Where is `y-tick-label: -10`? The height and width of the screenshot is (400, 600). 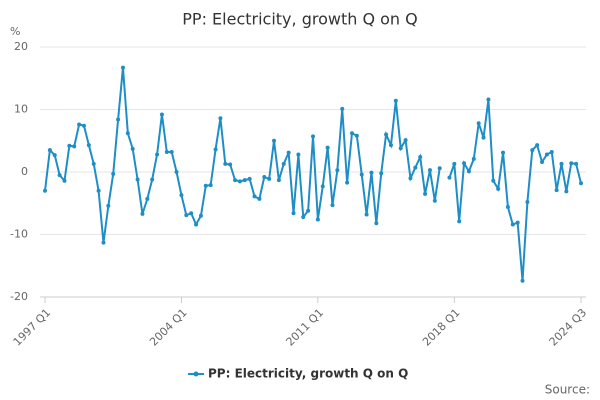 y-tick-label: -10 is located at coordinates (19, 234).